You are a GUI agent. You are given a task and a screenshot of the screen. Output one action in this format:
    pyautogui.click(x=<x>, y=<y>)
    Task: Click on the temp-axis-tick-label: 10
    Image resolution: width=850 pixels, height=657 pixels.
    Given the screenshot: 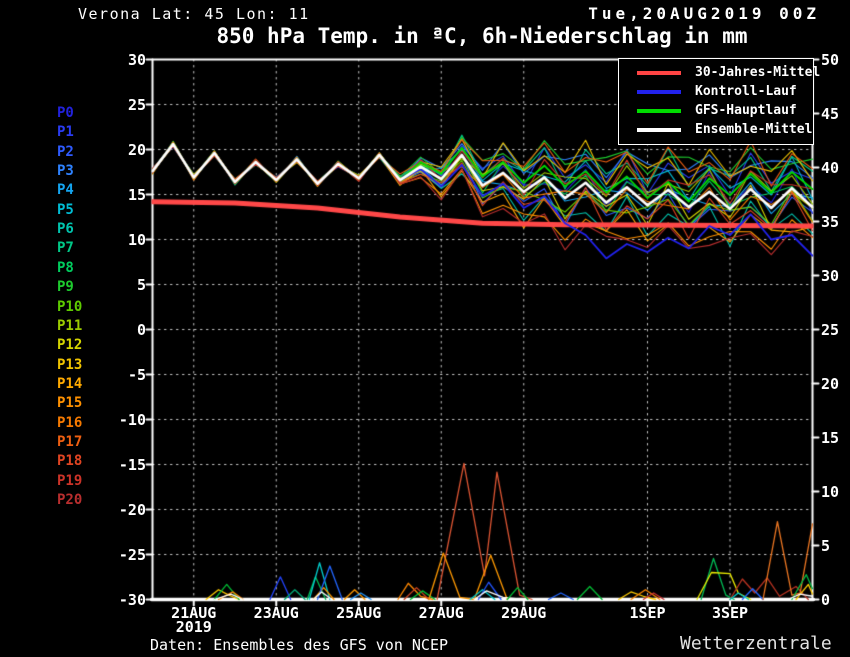 What is the action you would take?
    pyautogui.click(x=136, y=239)
    